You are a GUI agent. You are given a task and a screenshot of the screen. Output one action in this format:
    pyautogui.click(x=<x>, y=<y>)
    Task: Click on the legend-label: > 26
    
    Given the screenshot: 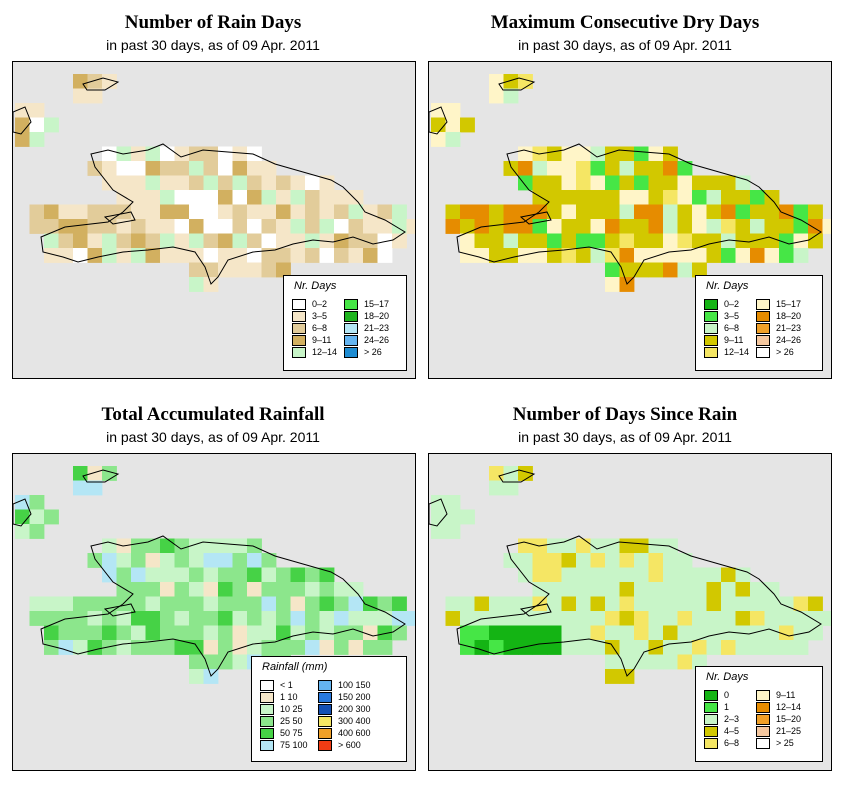 What is the action you would take?
    pyautogui.click(x=373, y=352)
    